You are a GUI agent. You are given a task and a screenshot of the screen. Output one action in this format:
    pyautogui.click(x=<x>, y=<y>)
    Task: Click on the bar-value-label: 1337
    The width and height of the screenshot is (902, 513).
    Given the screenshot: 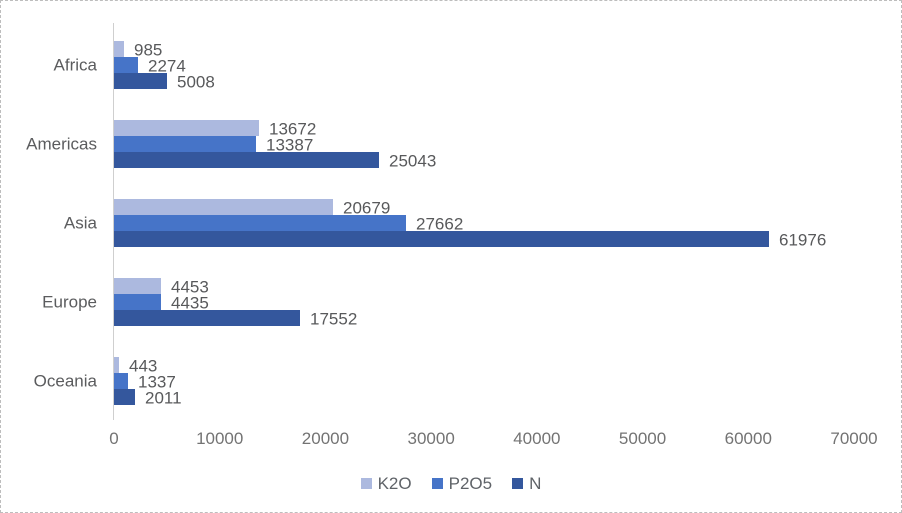 What is the action you would take?
    pyautogui.click(x=157, y=381)
    